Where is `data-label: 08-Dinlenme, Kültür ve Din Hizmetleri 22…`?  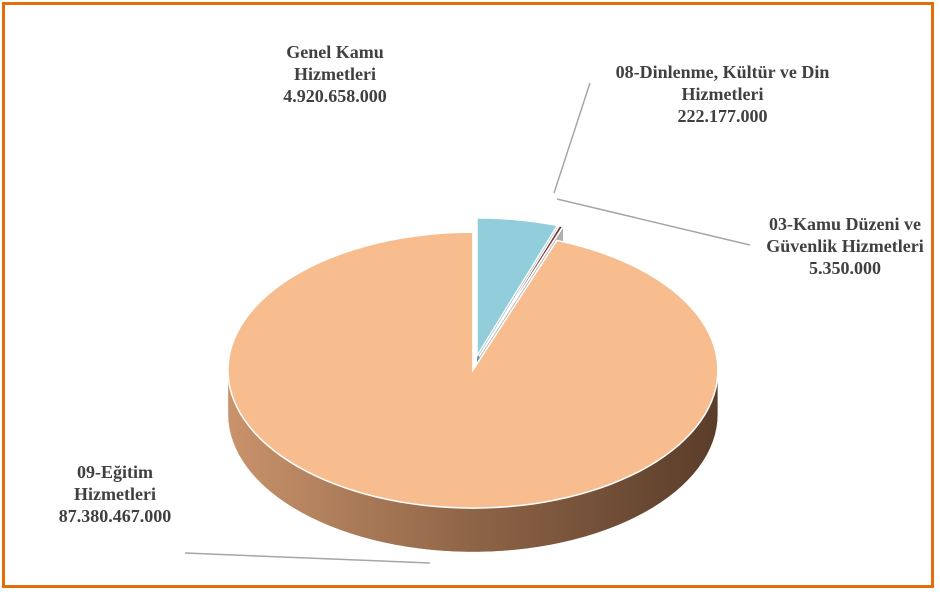 data-label: 08-Dinlenme, Kültür ve Din Hizmetleri 22… is located at coordinates (722, 94).